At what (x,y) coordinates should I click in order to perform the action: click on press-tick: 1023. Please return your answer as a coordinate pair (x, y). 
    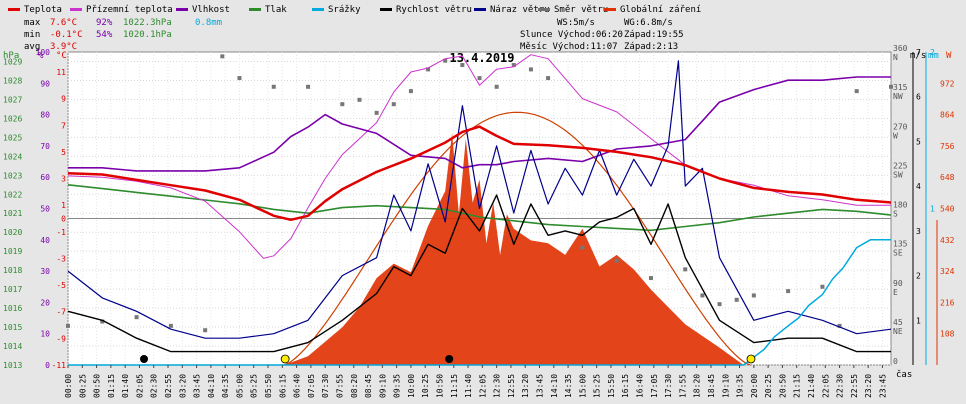
    Looking at the image, I should click on (12, 175).